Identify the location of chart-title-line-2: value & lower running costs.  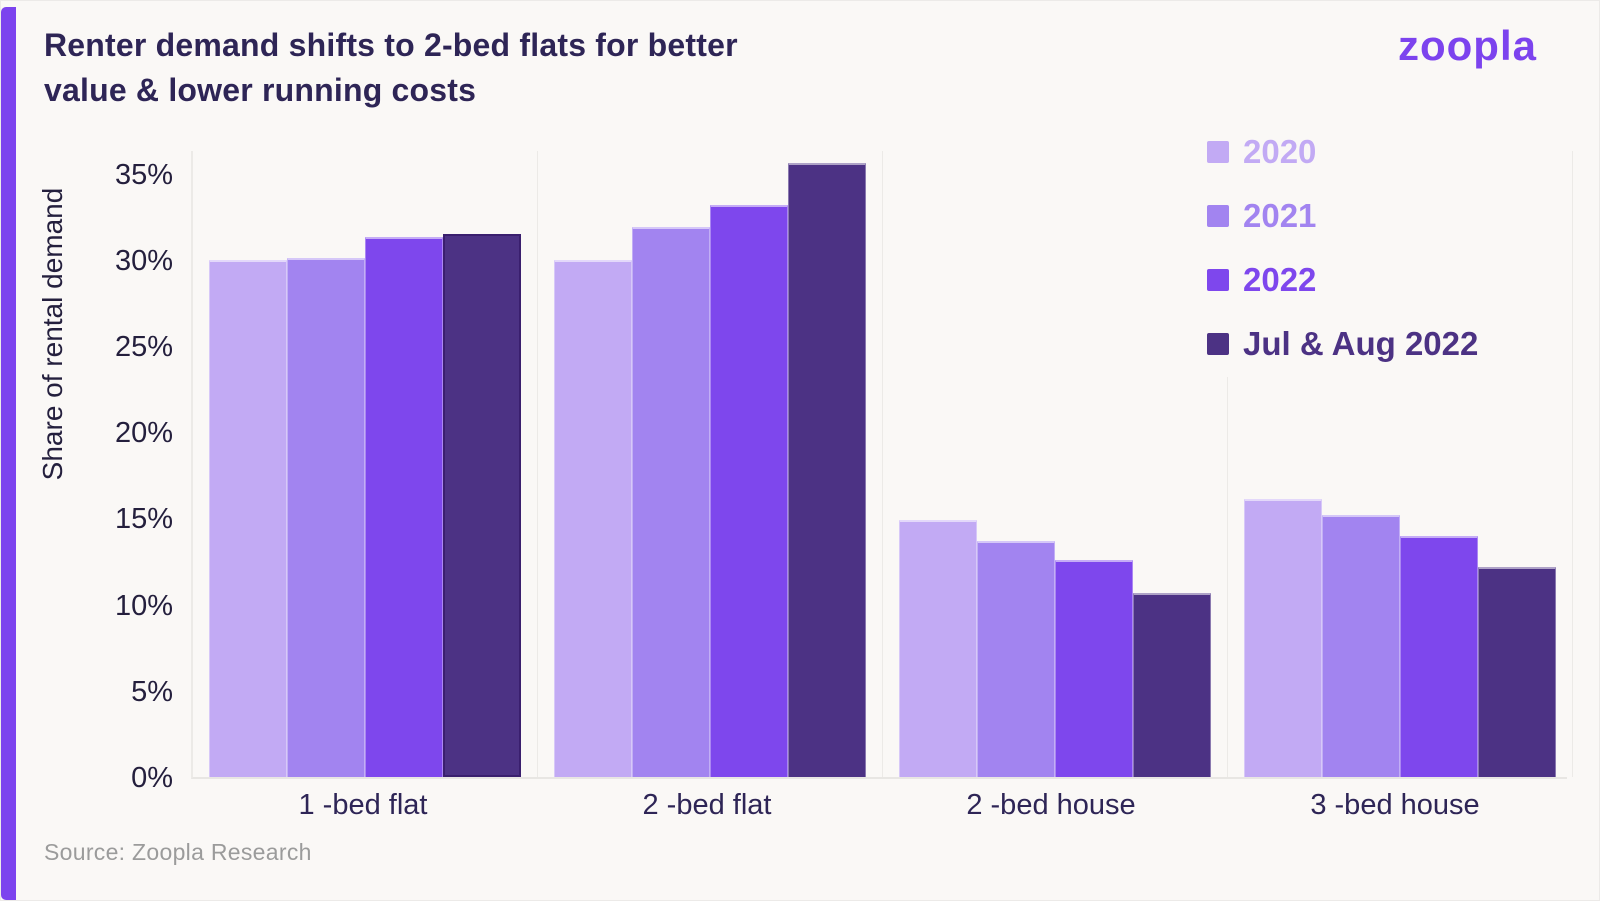
(260, 90).